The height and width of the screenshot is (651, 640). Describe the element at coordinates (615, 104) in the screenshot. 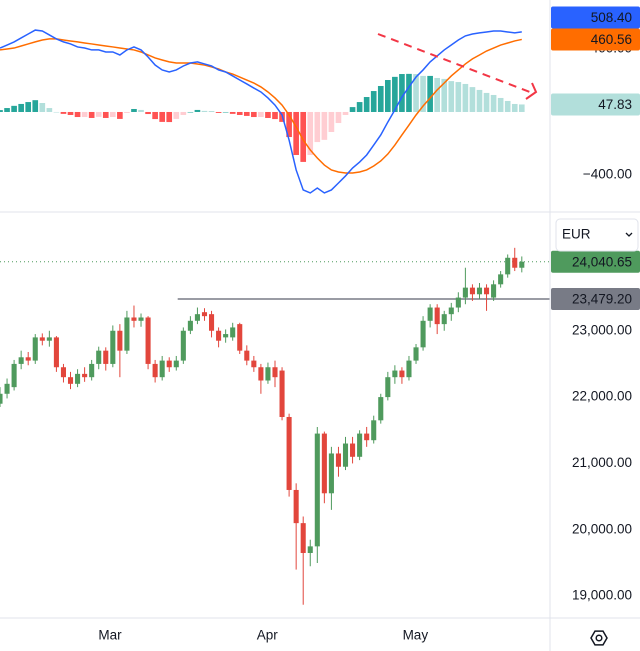

I see `price-label: 47.83` at that location.